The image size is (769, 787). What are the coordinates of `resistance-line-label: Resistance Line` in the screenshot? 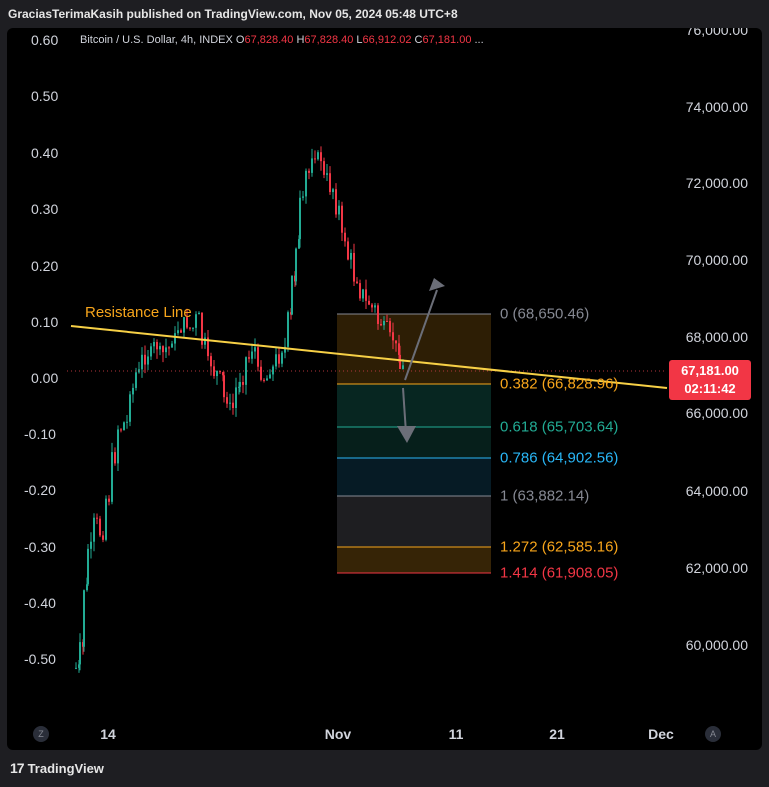 It's located at (138, 312).